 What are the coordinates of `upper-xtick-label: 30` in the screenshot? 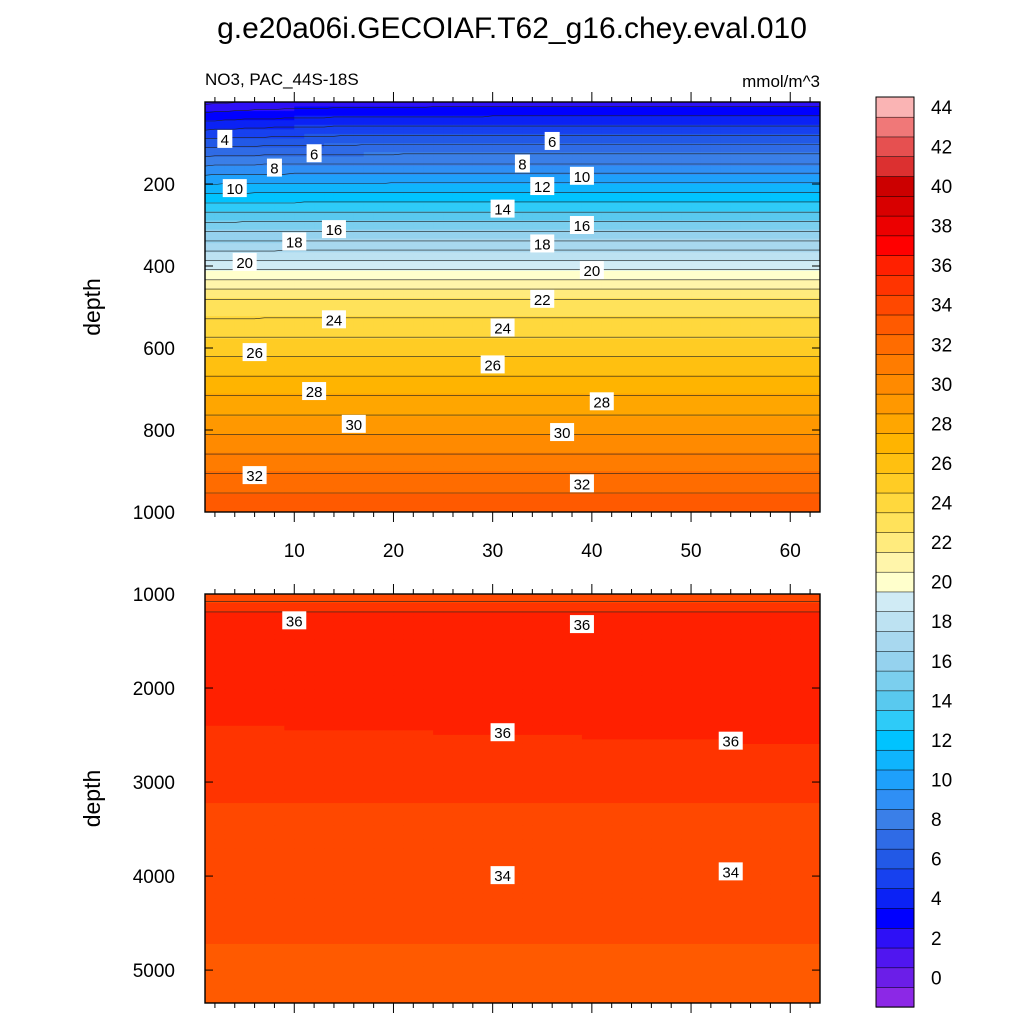 It's located at (492, 551).